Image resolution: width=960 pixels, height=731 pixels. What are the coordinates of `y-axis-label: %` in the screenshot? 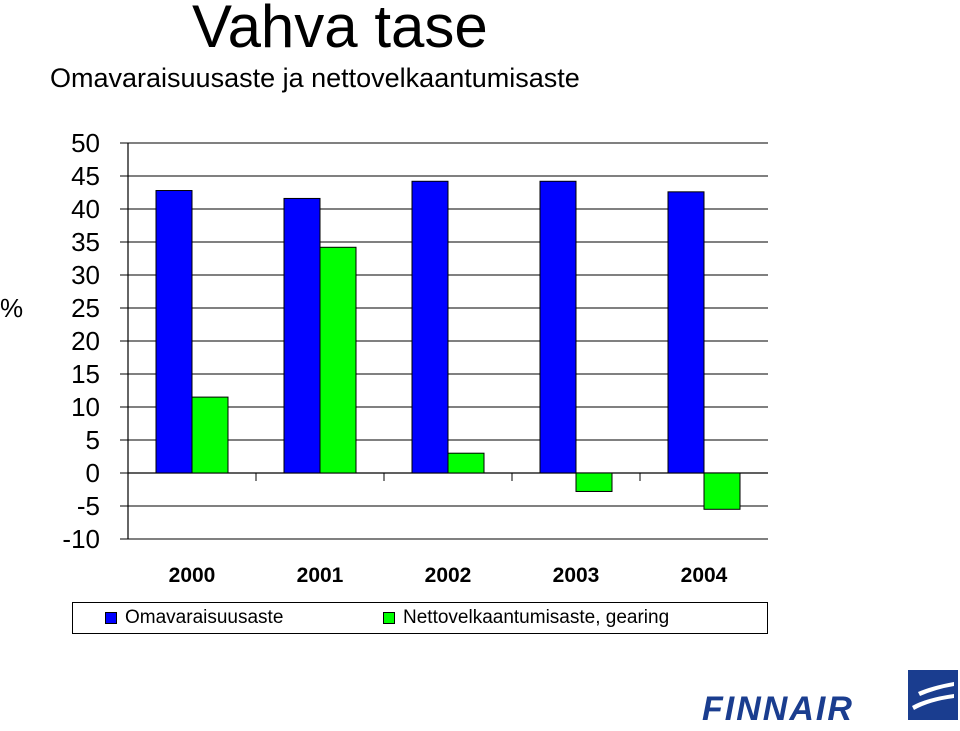 It's located at (11, 308).